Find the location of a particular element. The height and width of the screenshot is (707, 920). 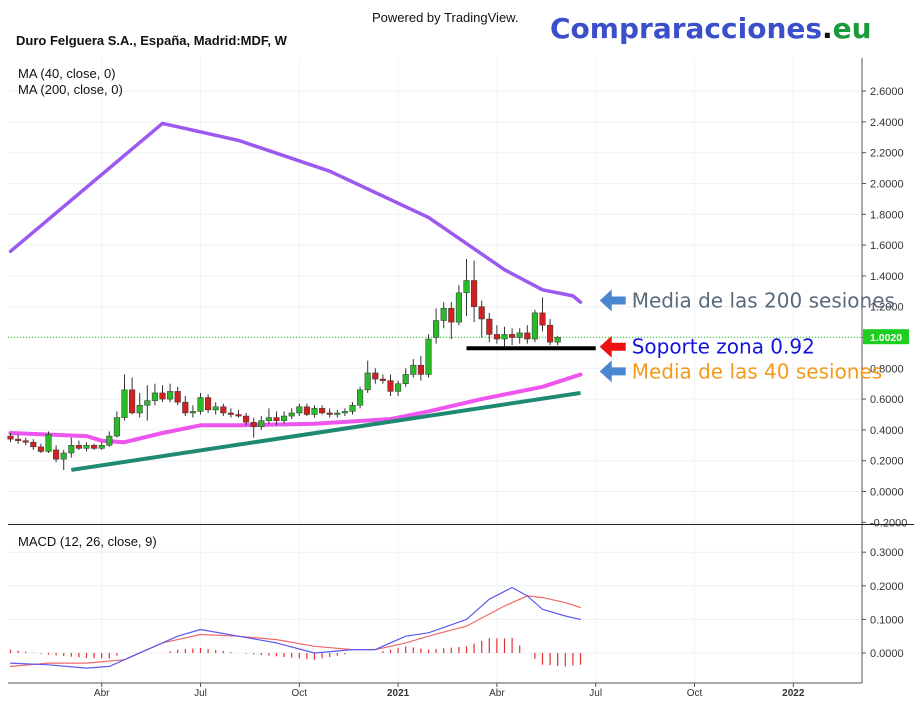

macd-tick-label: 0.3000 is located at coordinates (887, 553).